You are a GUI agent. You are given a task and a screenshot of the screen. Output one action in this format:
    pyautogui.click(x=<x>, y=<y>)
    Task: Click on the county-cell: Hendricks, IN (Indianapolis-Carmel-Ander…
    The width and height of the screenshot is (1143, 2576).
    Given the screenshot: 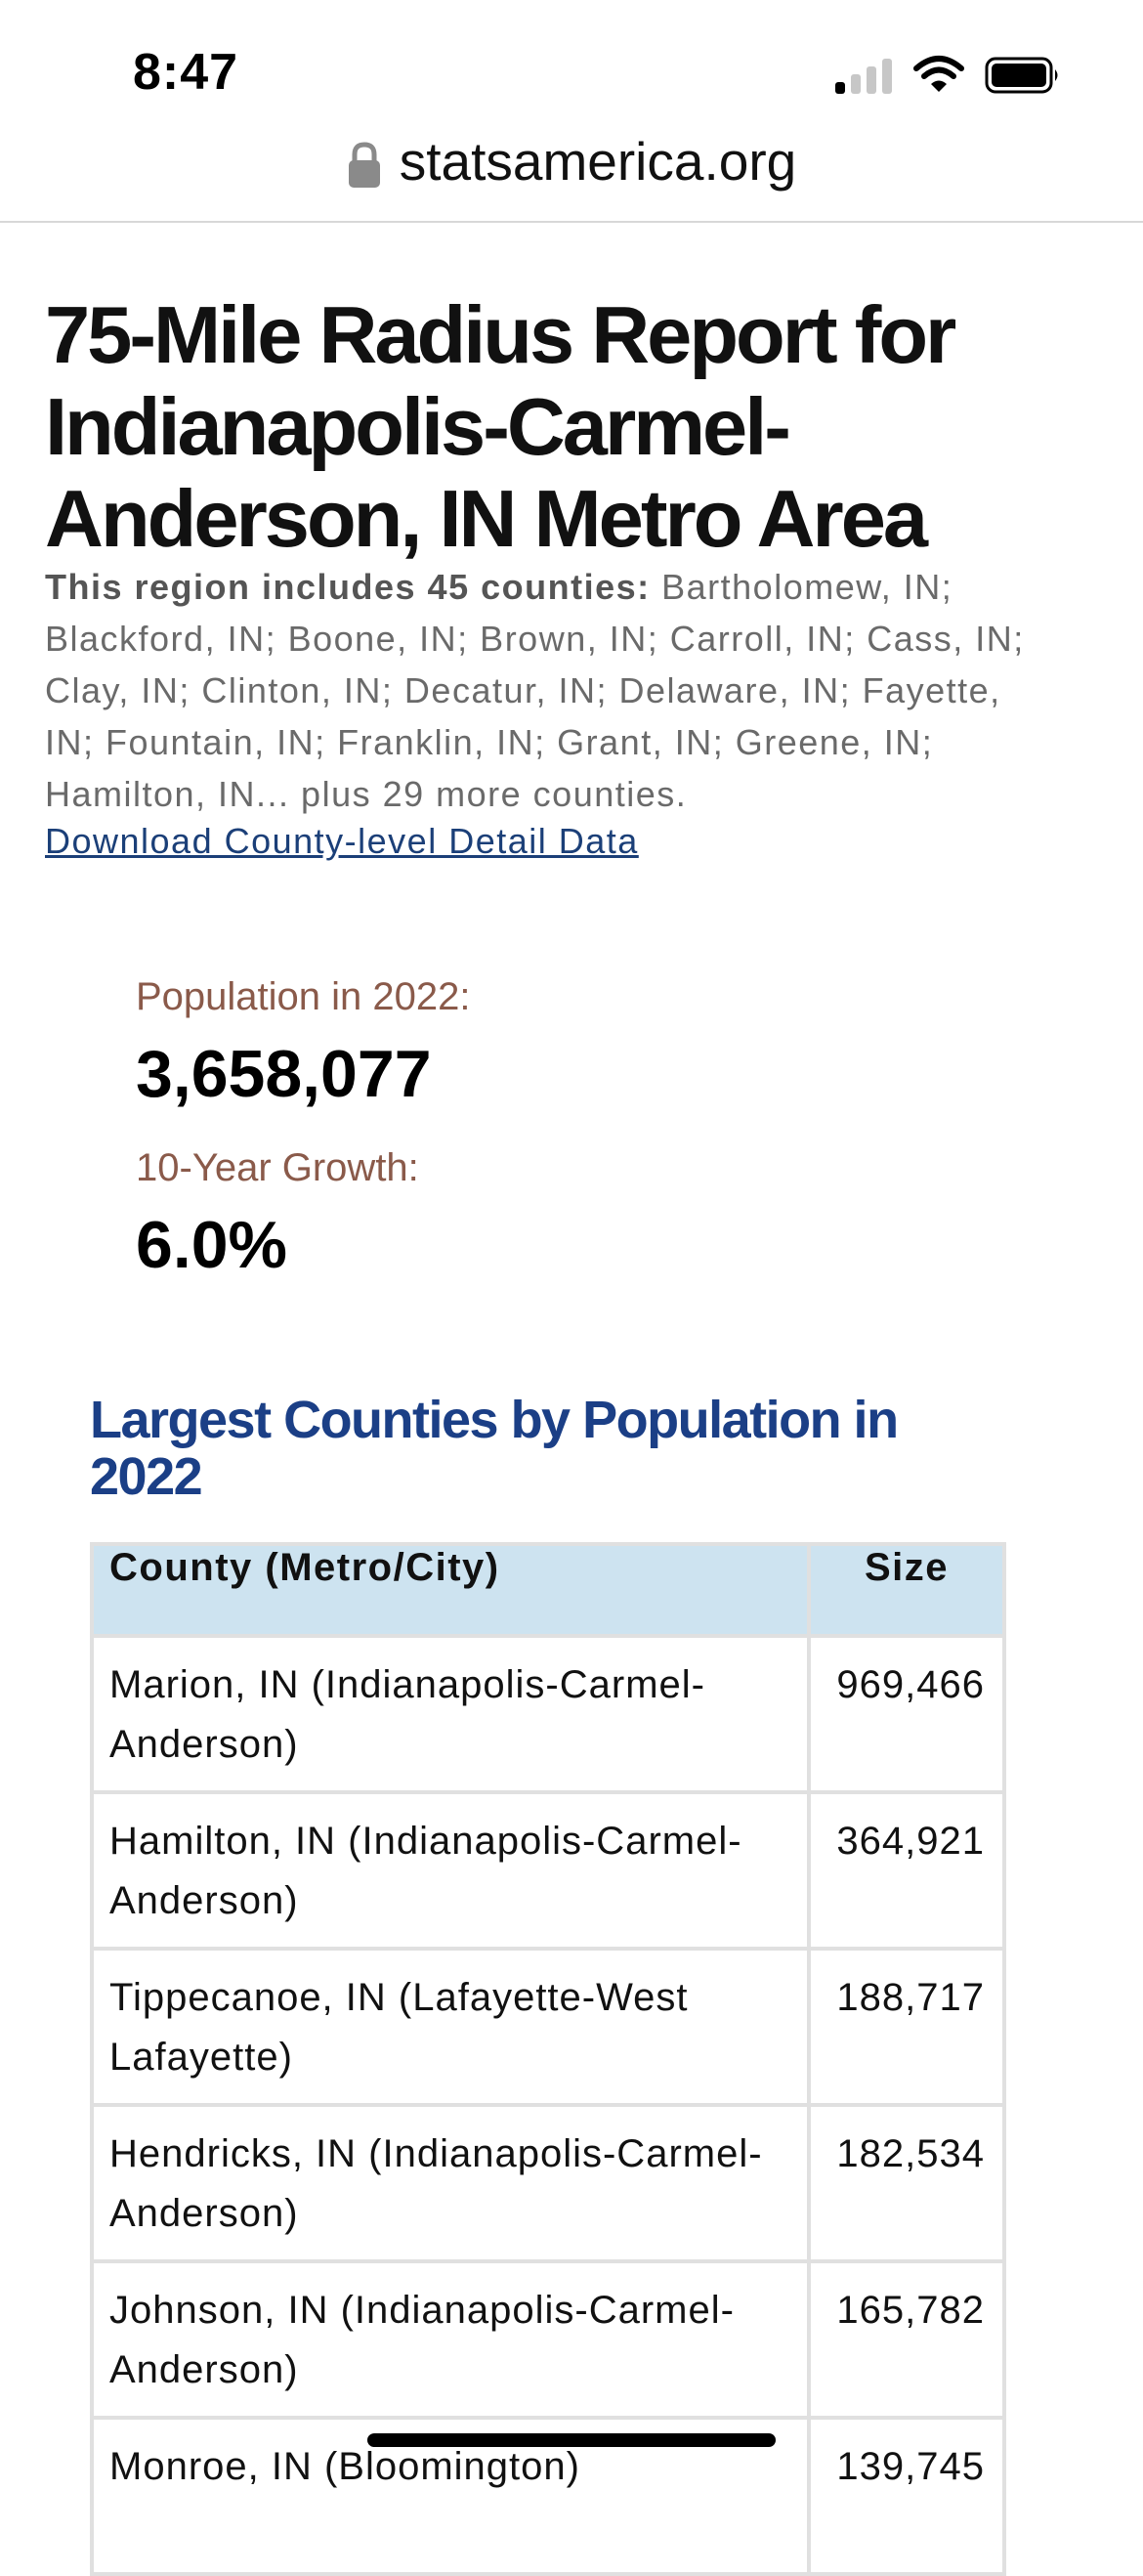 What is the action you would take?
    pyautogui.click(x=450, y=2183)
    